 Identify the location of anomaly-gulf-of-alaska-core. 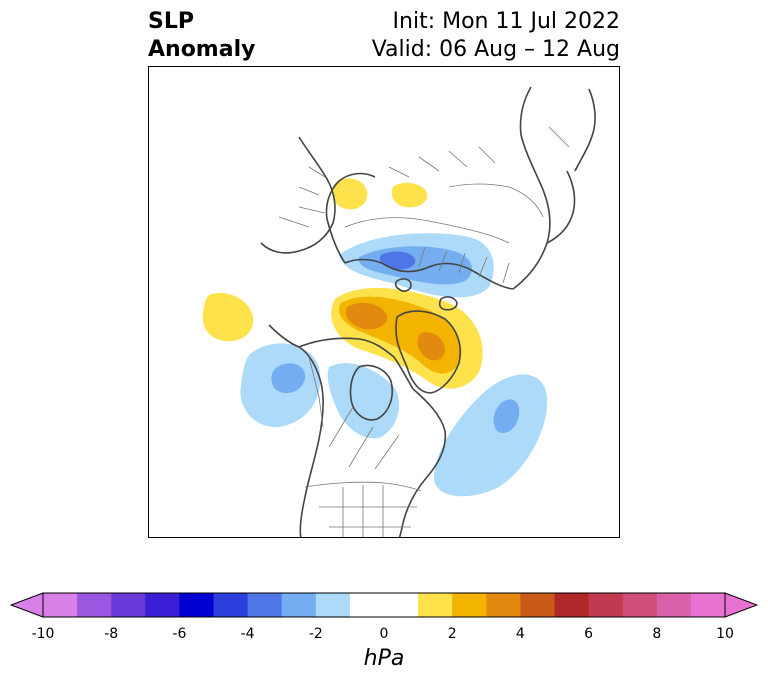
(288, 378).